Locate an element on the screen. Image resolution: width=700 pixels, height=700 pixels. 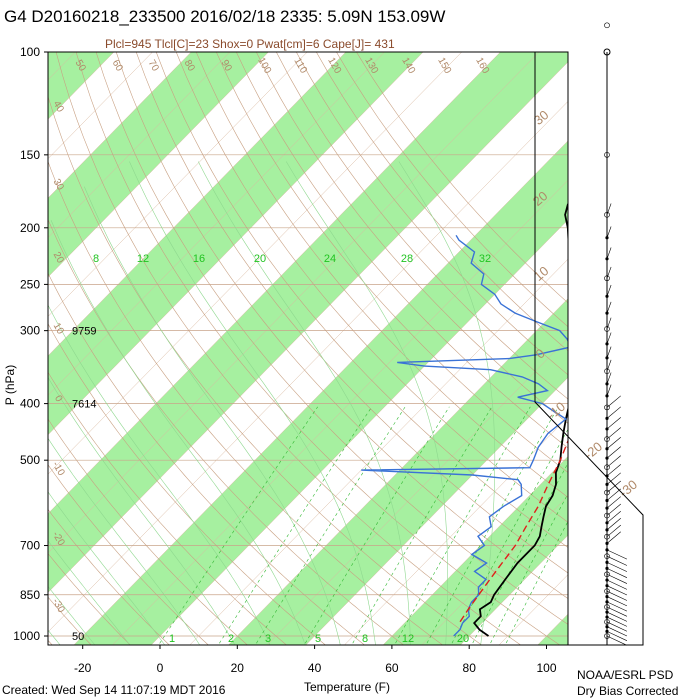
mixing-ratio-label: 24 is located at coordinates (330, 259).